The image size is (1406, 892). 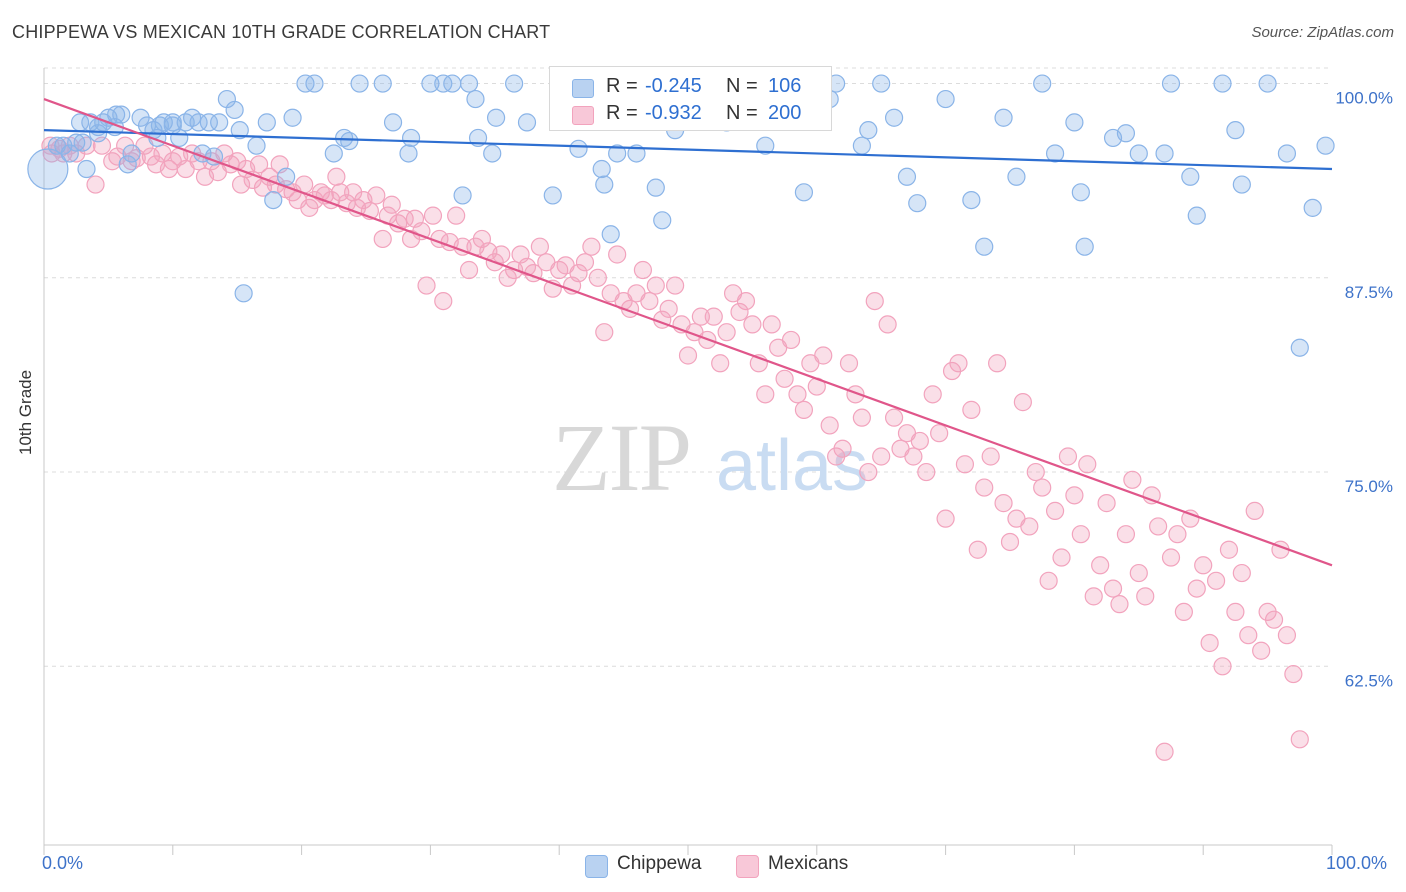 What do you see at coordinates (742, 86) in the screenshot?
I see `n-label: N =` at bounding box center [742, 86].